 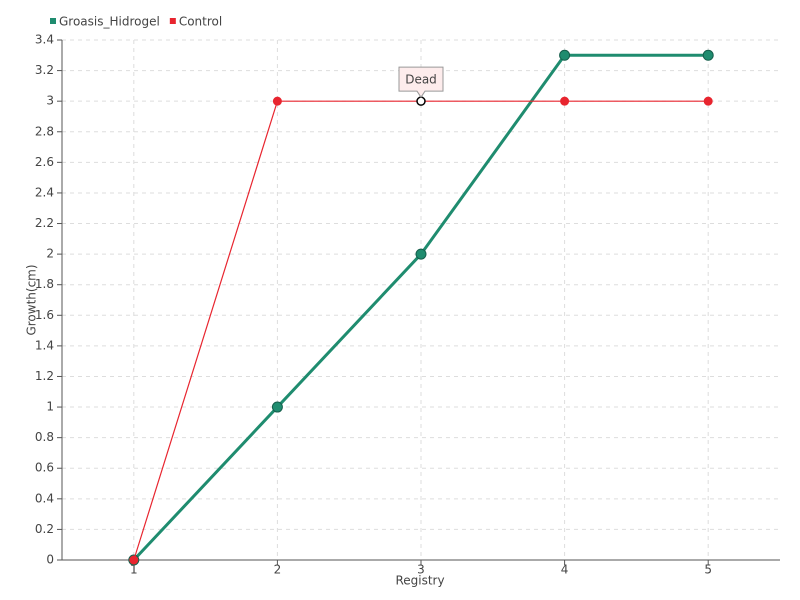 What do you see at coordinates (421, 570) in the screenshot?
I see `x-tick-label: 3` at bounding box center [421, 570].